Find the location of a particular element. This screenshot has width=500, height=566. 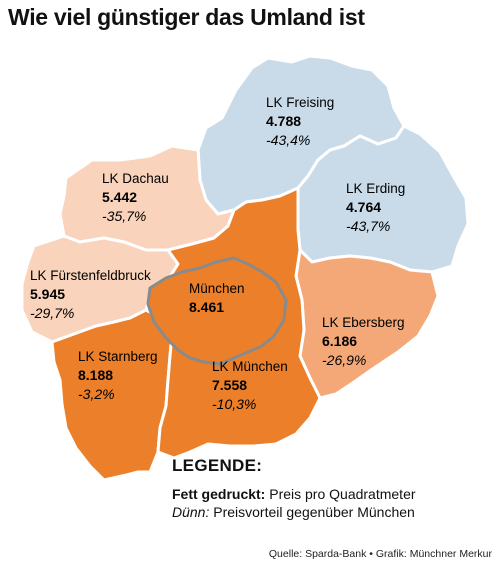

region-name: LK Freising is located at coordinates (300, 102).